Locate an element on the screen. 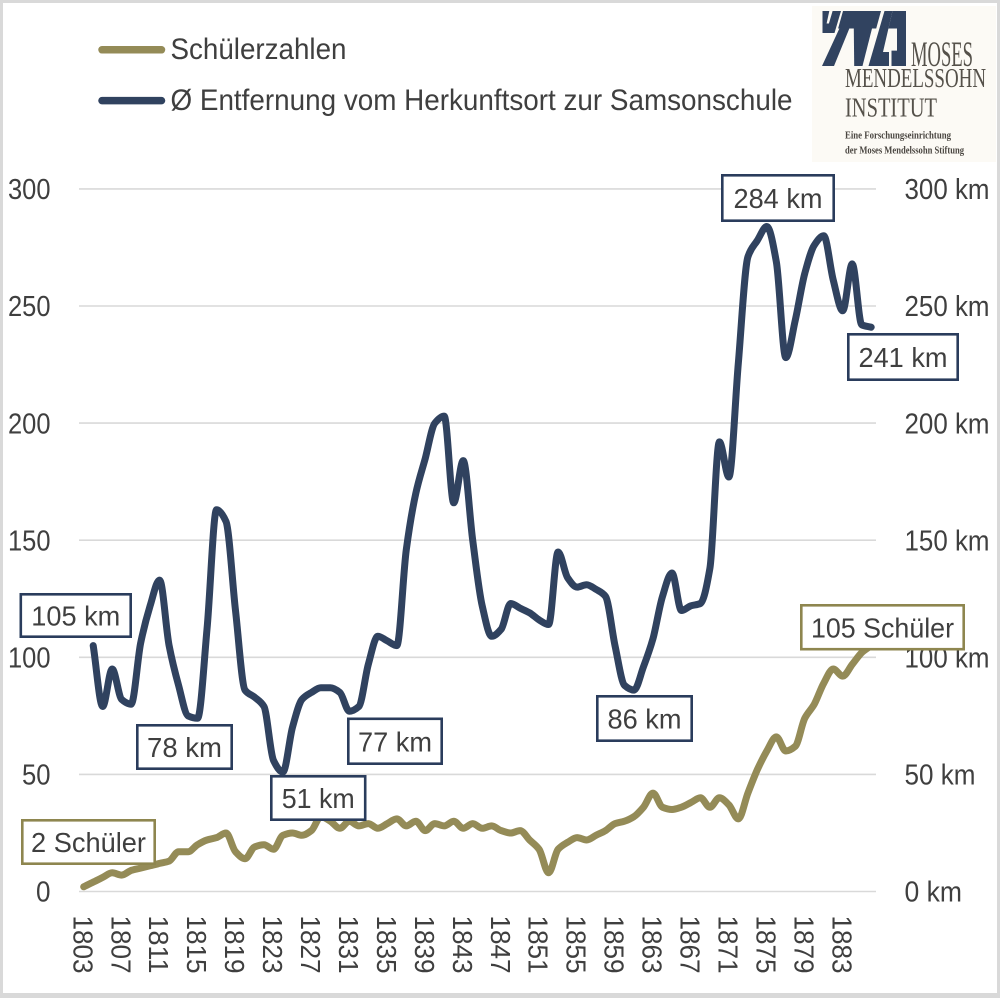  svg-text: Eine Forschungseinrichtung is located at coordinates (898, 136).